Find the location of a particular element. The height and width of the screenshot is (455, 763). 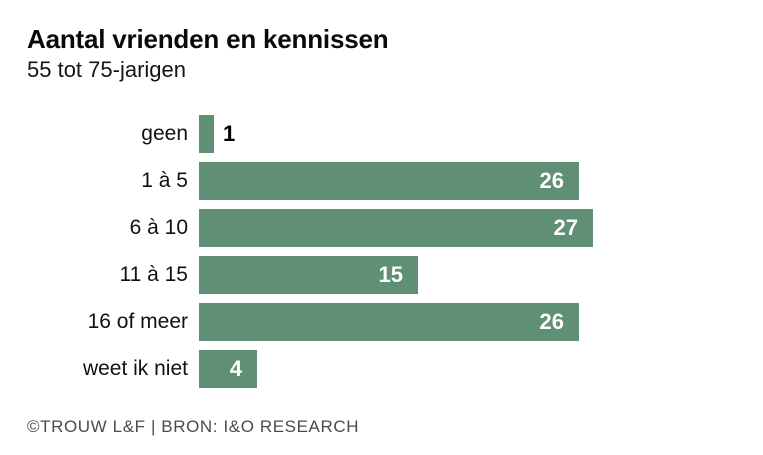

category-label: 6 à 10 is located at coordinates (158, 227).